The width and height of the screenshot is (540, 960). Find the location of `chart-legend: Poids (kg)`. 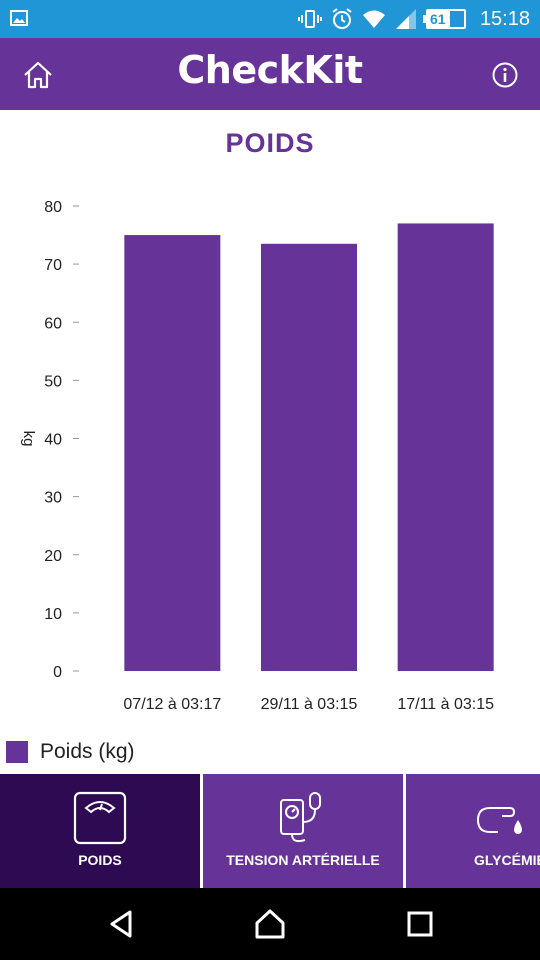

chart-legend: Poids (kg) is located at coordinates (70, 752).